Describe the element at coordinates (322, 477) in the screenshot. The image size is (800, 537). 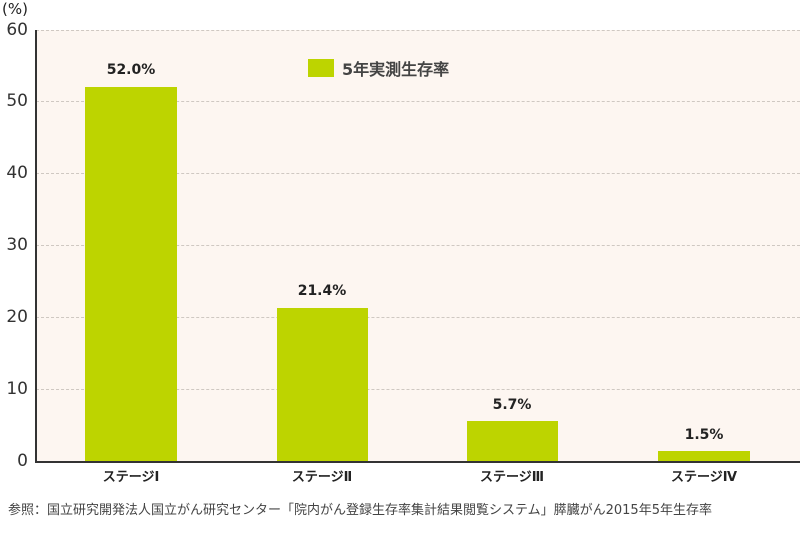
I see `x-label-stage-2: ステージⅡ` at that location.